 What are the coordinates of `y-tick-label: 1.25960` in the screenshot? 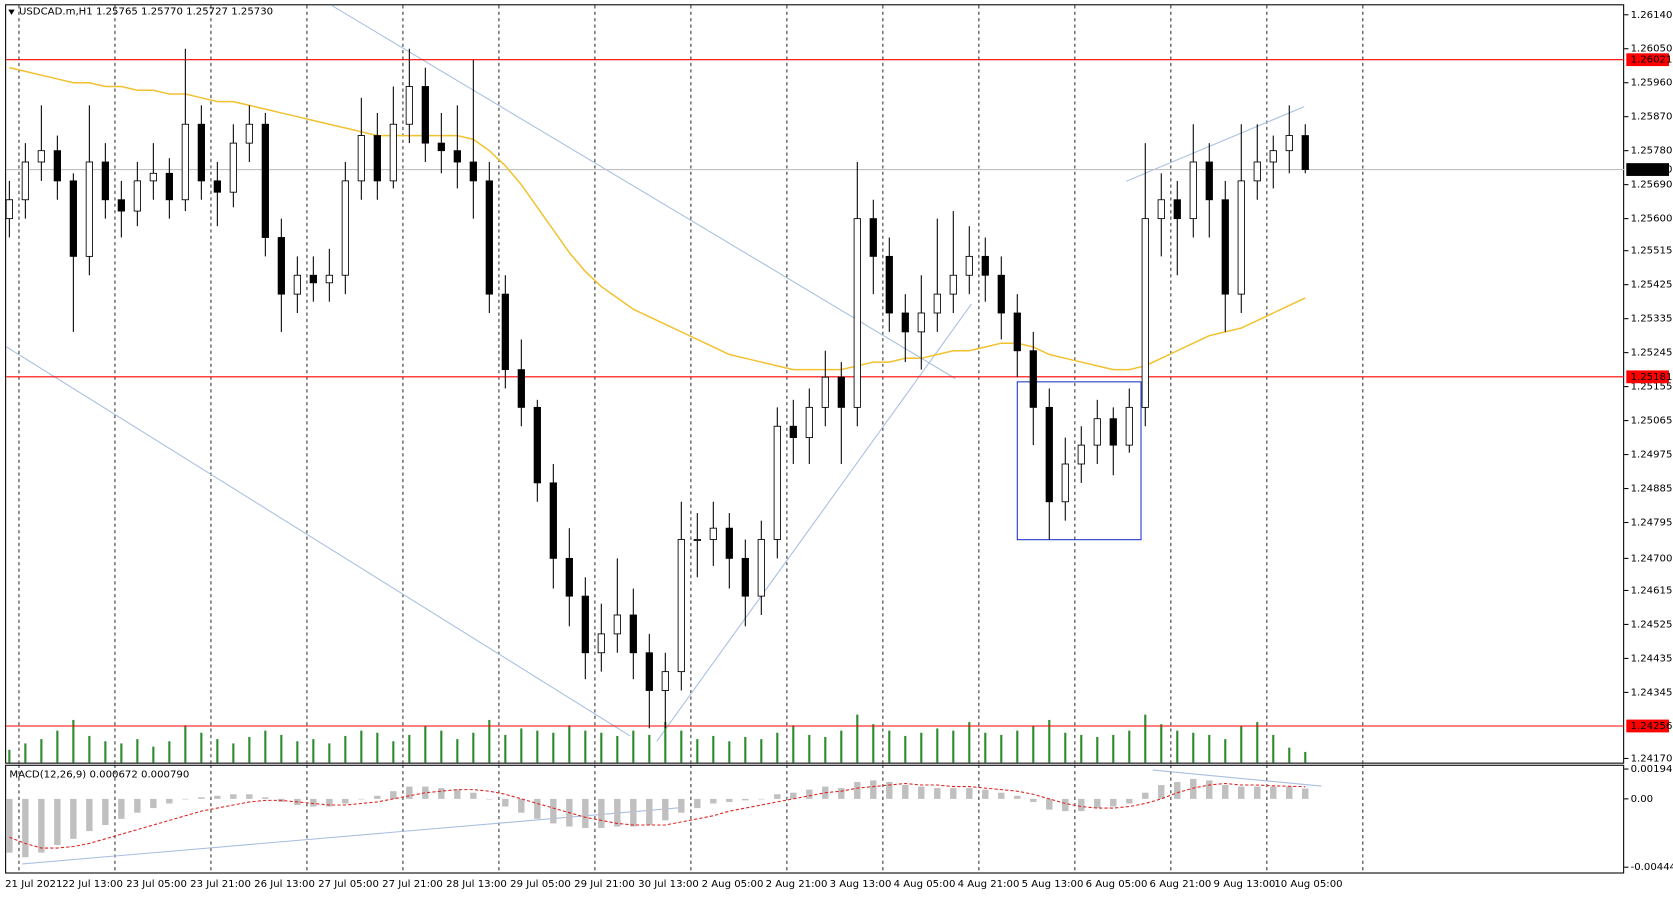 It's located at (1652, 83).